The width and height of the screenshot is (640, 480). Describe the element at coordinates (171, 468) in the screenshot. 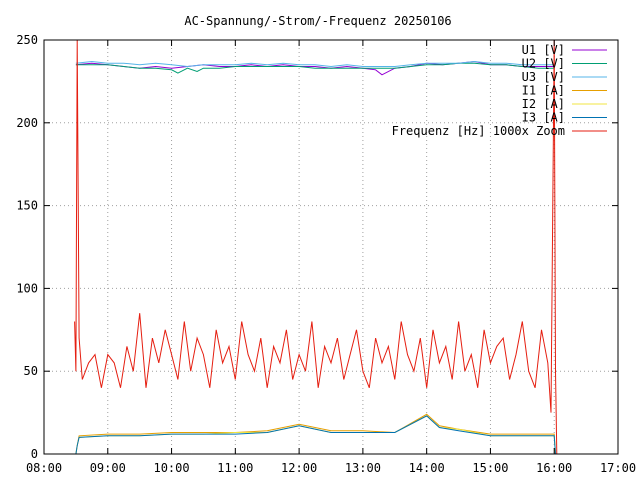

I see `x-tick-label: 10:00` at that location.